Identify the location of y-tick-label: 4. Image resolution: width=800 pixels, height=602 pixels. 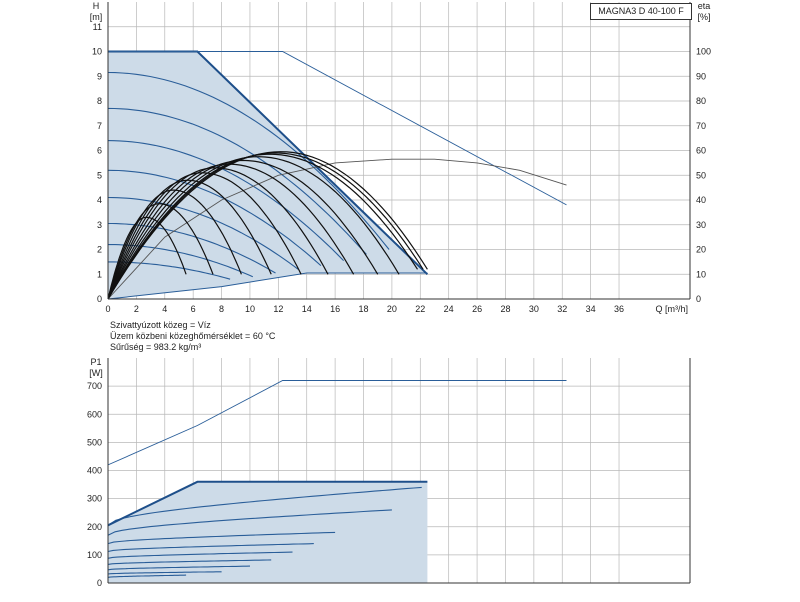
(99, 200).